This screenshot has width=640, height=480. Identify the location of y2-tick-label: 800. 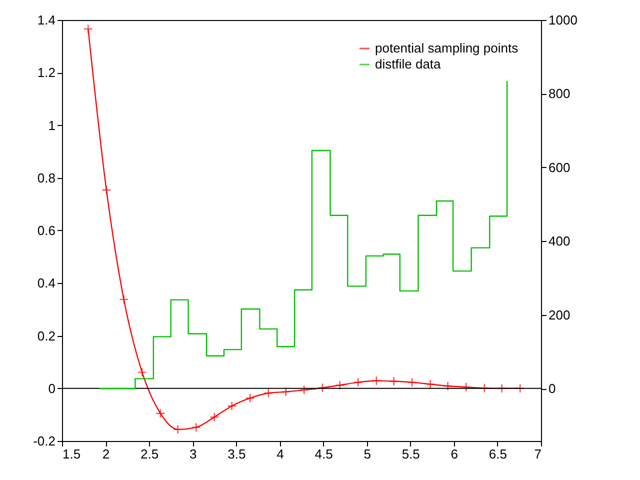
(559, 94).